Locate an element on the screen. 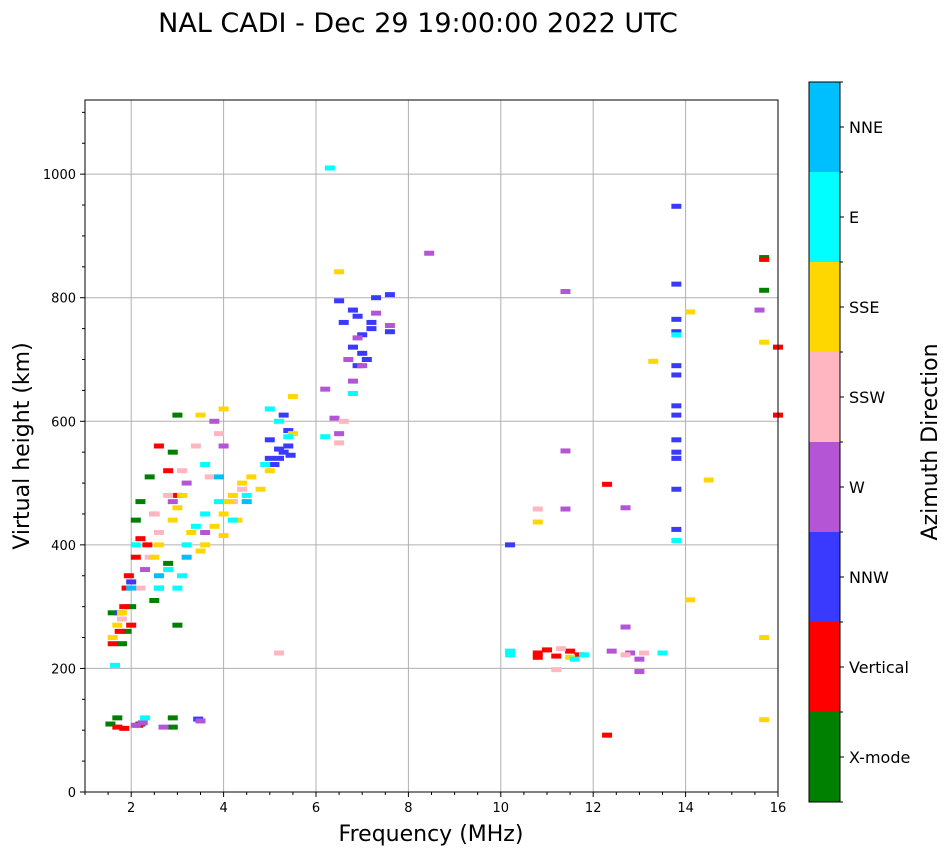  colorbar-tick-label: W is located at coordinates (857, 487).